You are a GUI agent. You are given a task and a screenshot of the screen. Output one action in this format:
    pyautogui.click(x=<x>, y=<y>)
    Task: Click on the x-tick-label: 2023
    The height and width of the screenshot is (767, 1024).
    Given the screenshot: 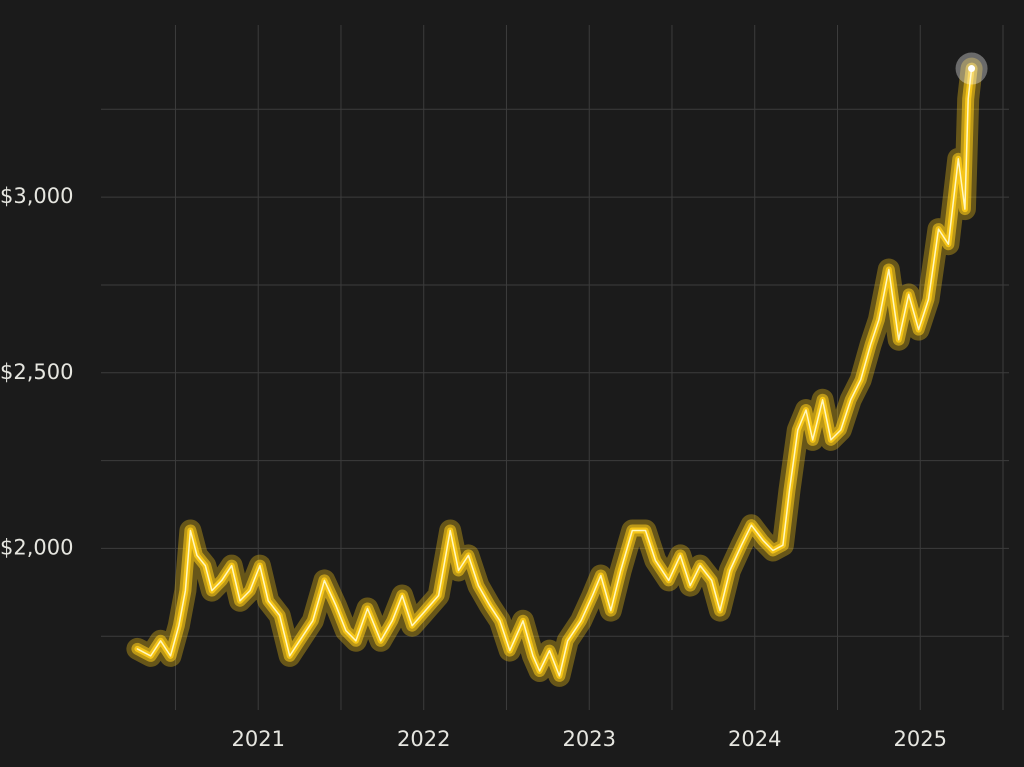 What is the action you would take?
    pyautogui.click(x=589, y=739)
    